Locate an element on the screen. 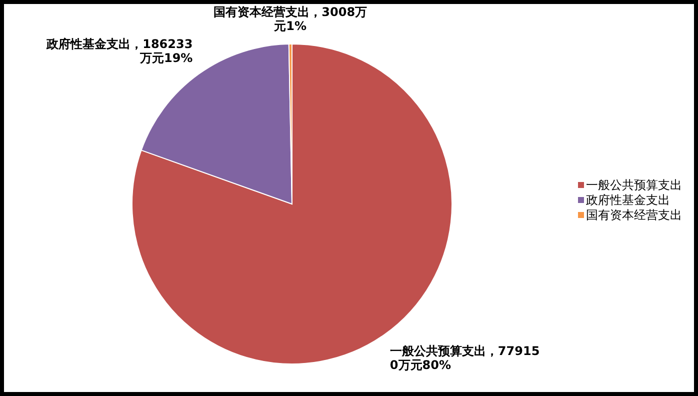 The height and width of the screenshot is (396, 698). data-label: 国有资本经营支出，3008万元1% is located at coordinates (291, 19).